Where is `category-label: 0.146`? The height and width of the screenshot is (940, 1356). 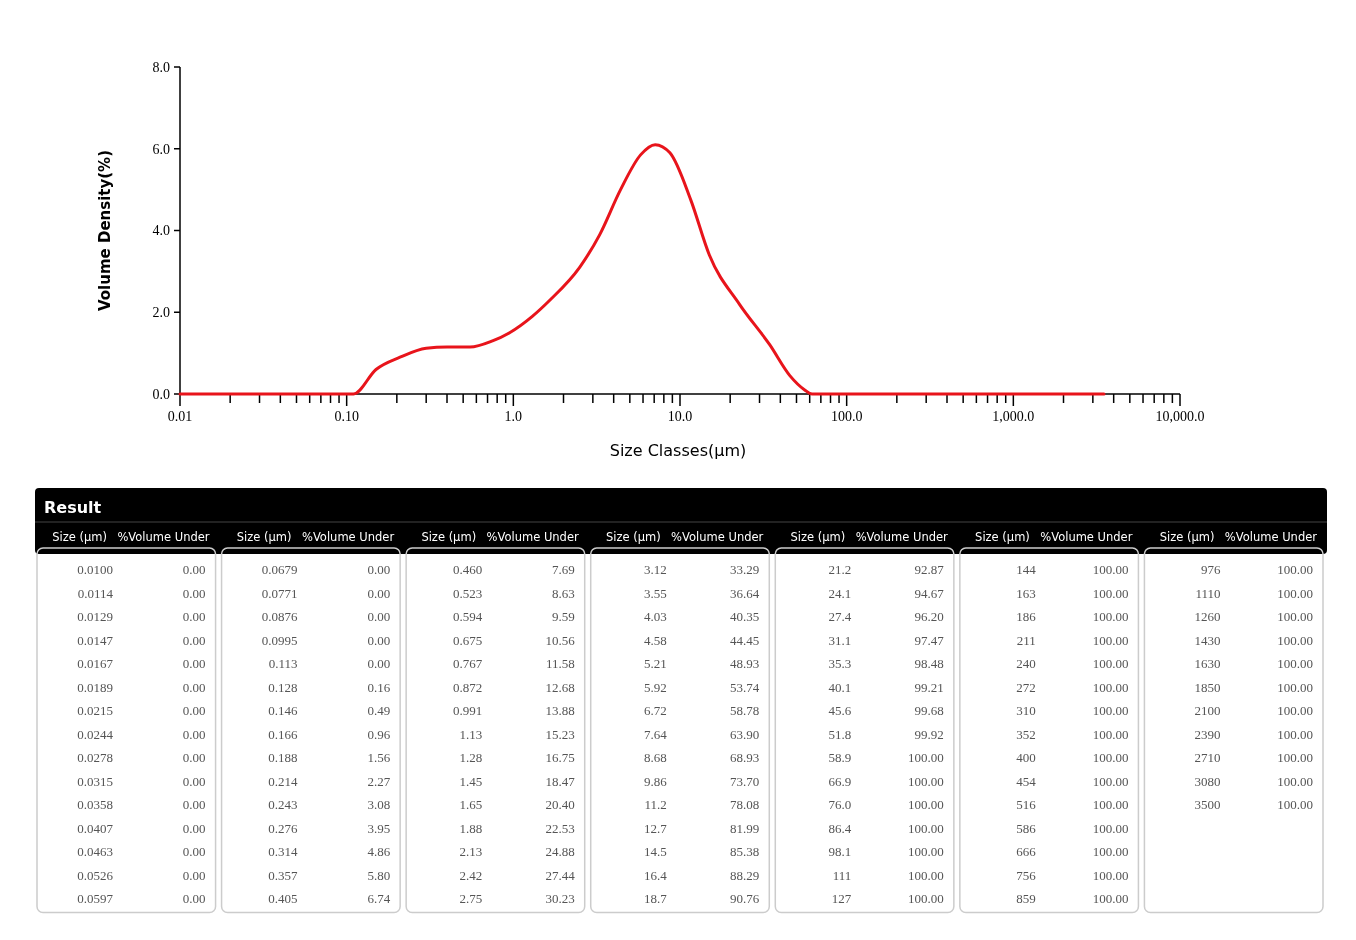
category-label: 0.146 is located at coordinates (283, 710).